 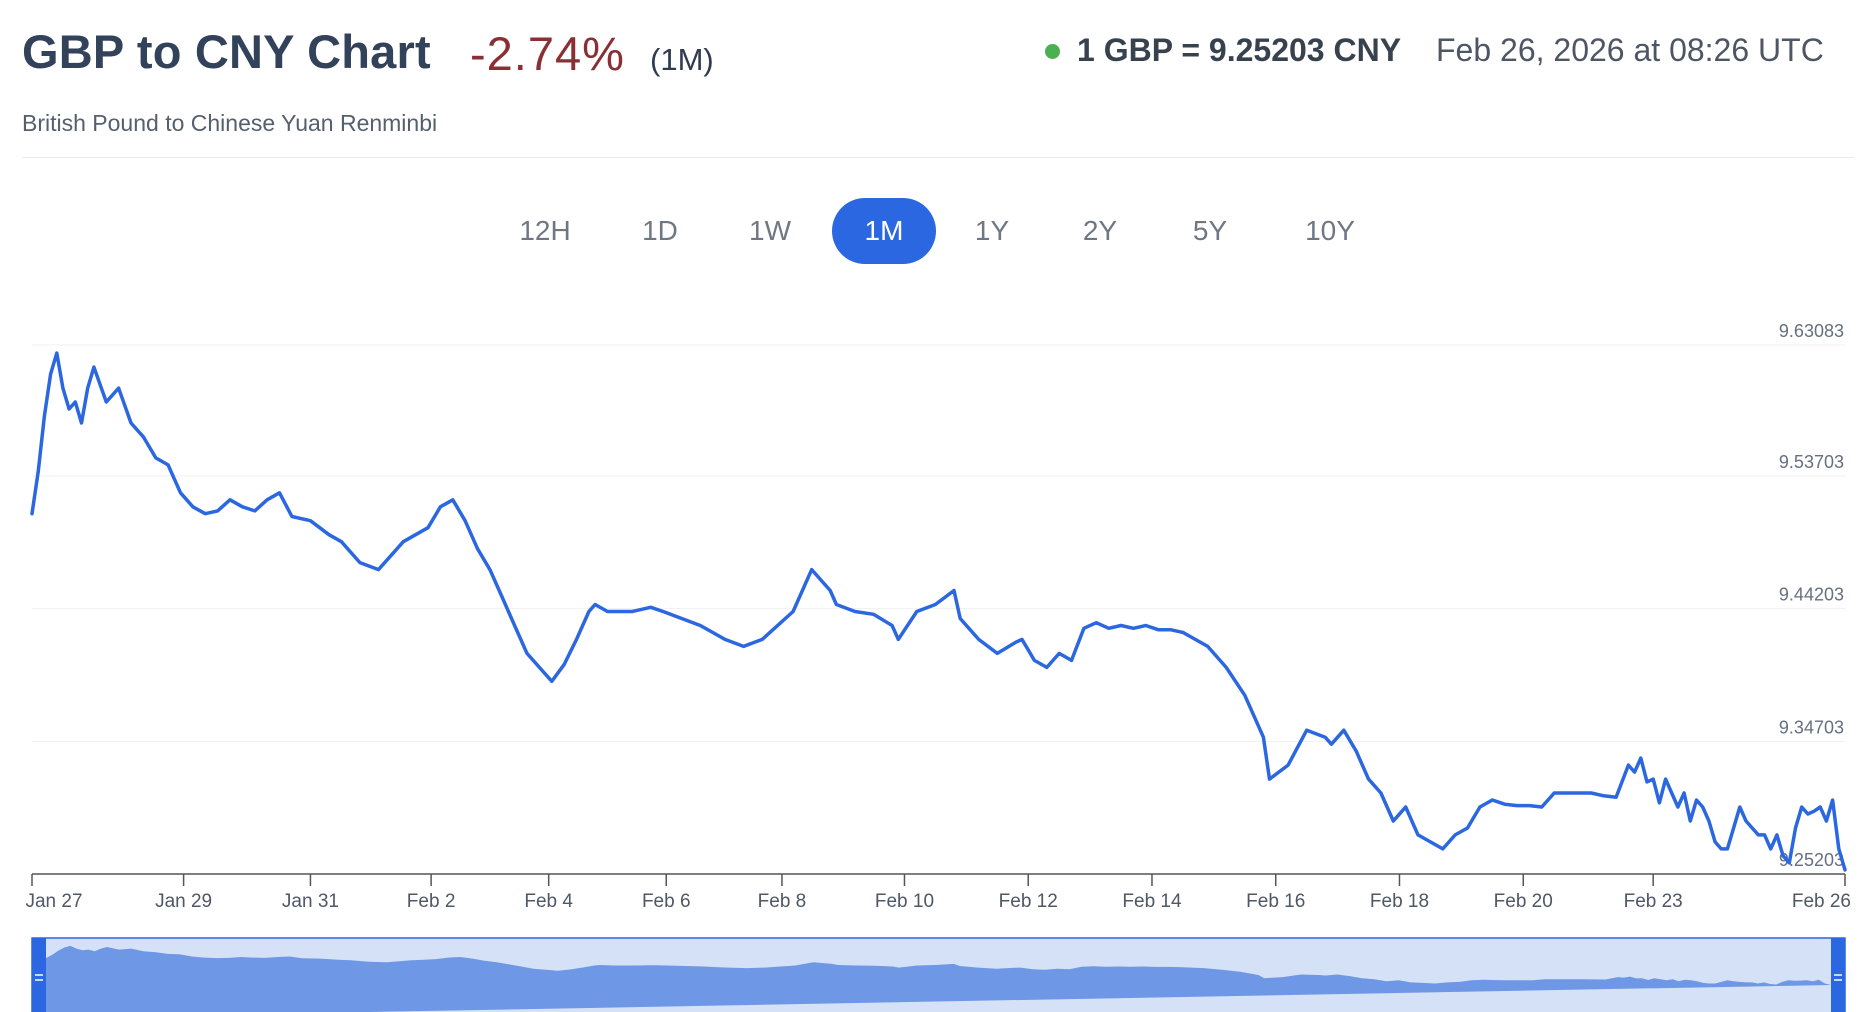 What do you see at coordinates (770, 230) in the screenshot?
I see `tab-1w: 1W` at bounding box center [770, 230].